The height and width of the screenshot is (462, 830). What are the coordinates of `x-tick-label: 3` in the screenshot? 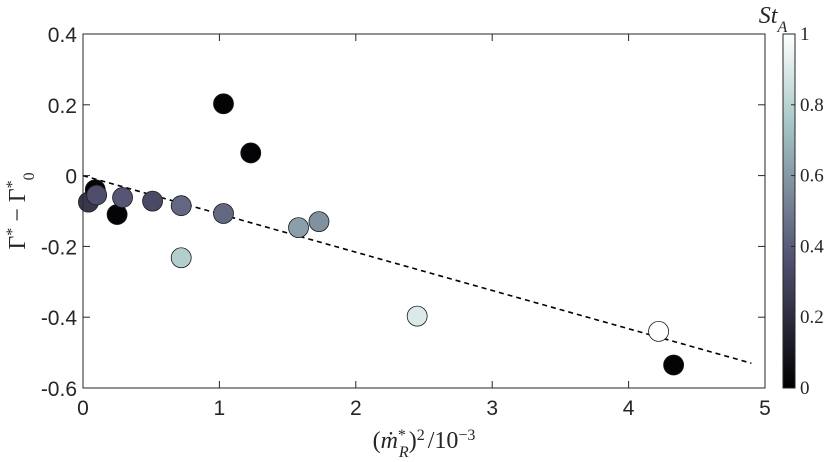 It's located at (492, 408).